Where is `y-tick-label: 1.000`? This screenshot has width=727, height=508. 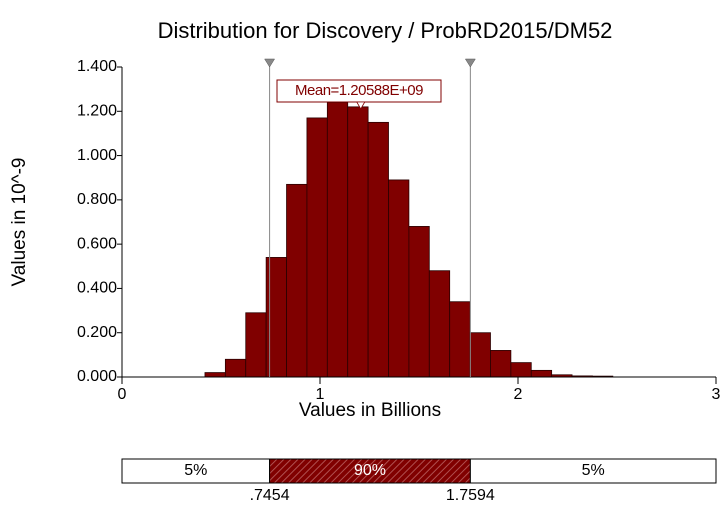 y-tick-label: 1.000 is located at coordinates (97, 155).